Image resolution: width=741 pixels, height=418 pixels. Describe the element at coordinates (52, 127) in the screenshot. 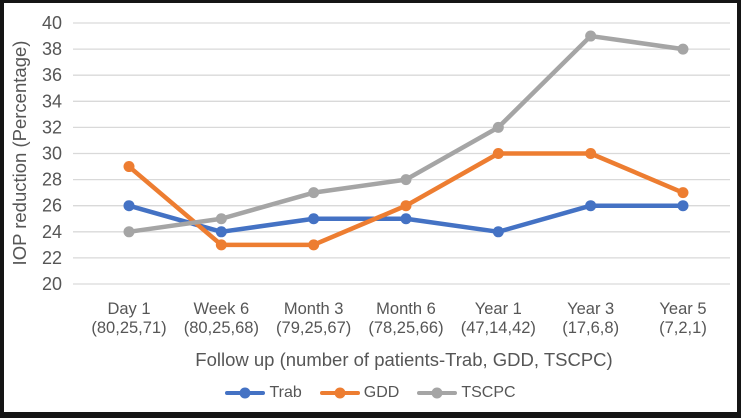

I see `y-tick-label: 32` at that location.